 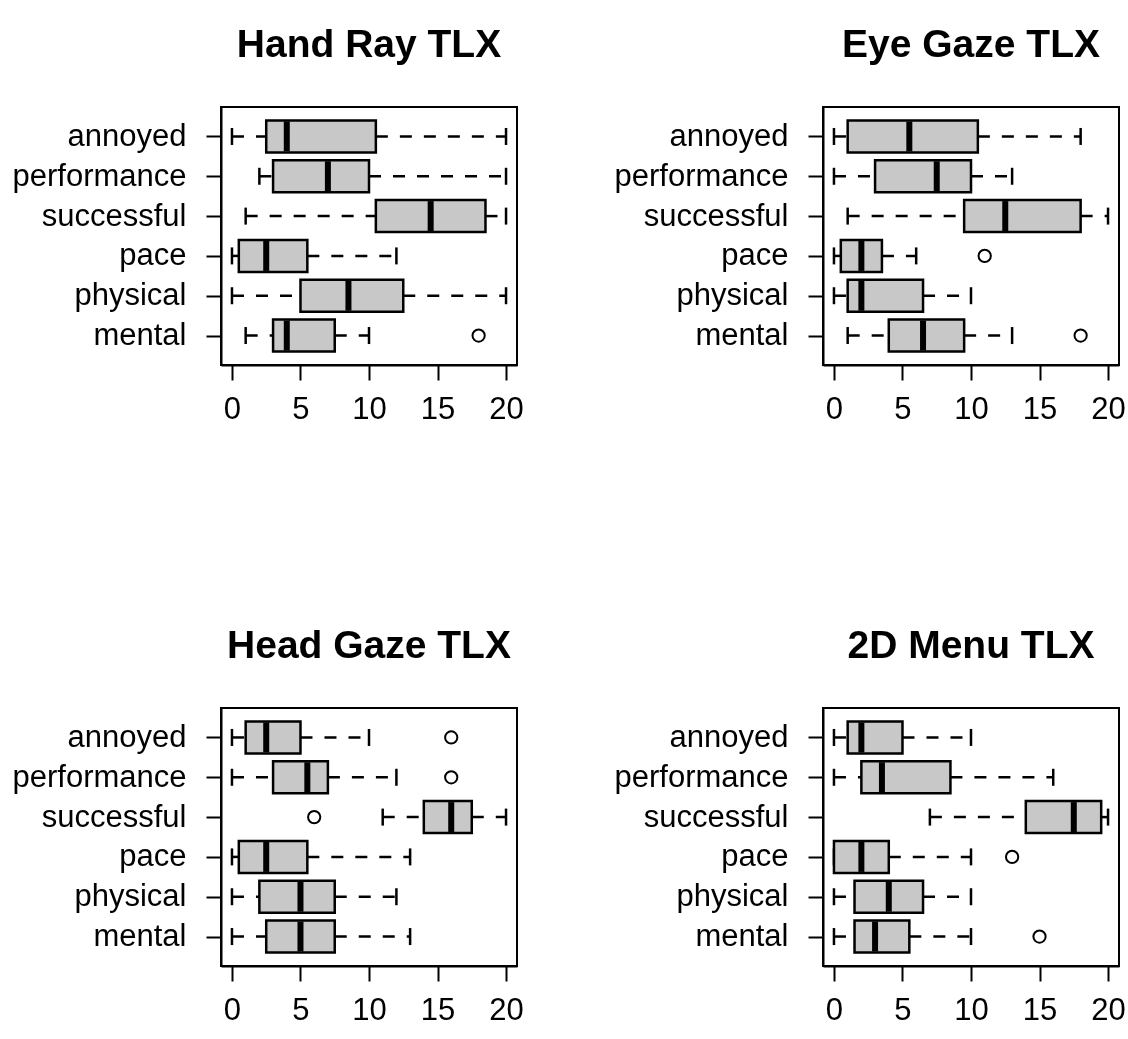 I want to click on chart-title: Eye Gaze TLX, so click(x=971, y=43).